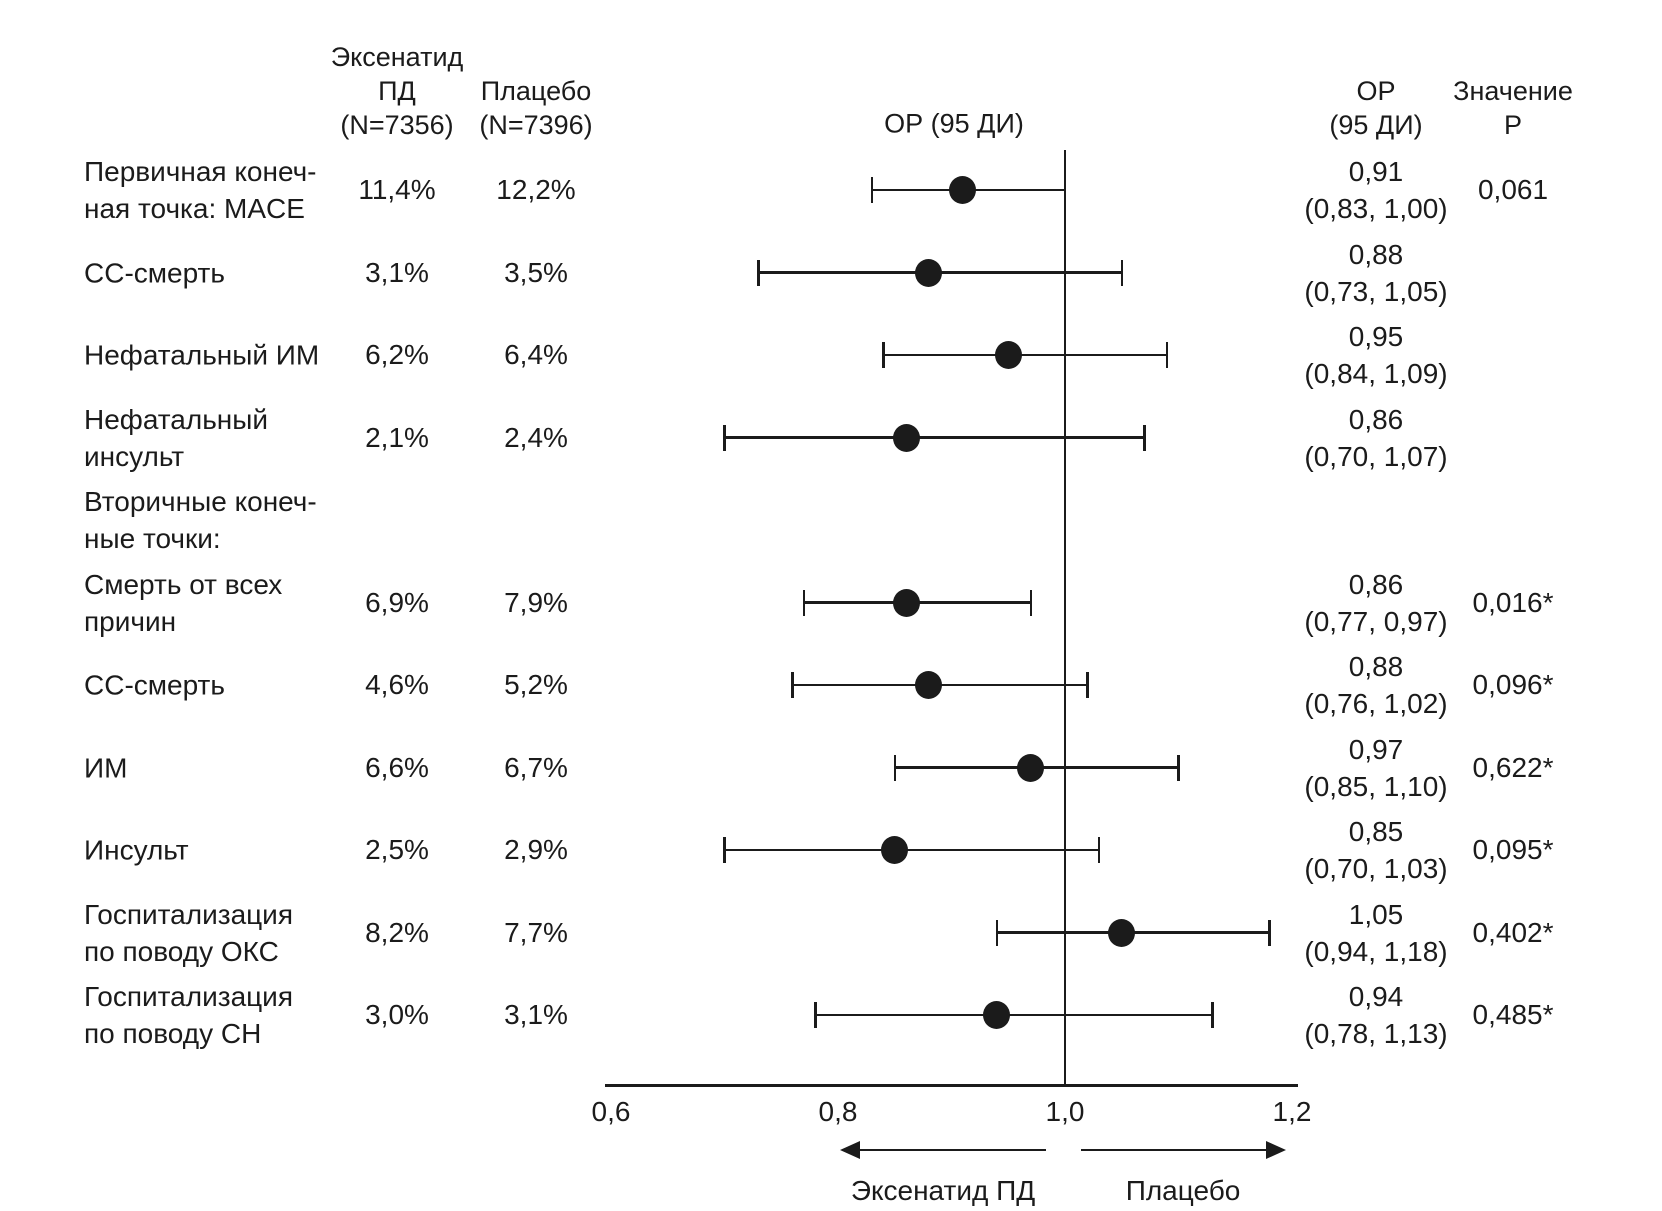 Image resolution: width=1662 pixels, height=1211 pixels. Describe the element at coordinates (536, 602) in the screenshot. I see `placebo-value: 7,9%` at that location.